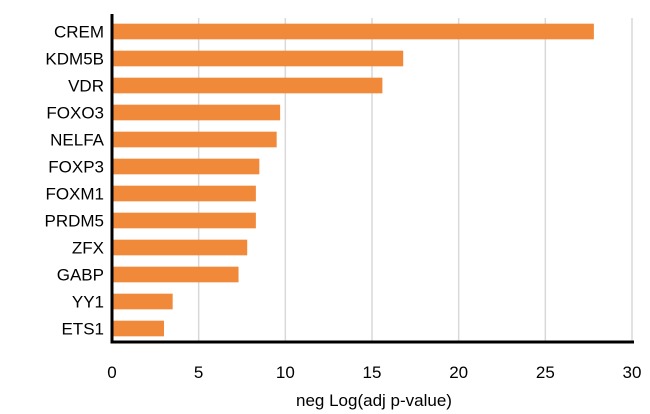  Describe the element at coordinates (194, 139) in the screenshot. I see `bar-nelfa` at that location.